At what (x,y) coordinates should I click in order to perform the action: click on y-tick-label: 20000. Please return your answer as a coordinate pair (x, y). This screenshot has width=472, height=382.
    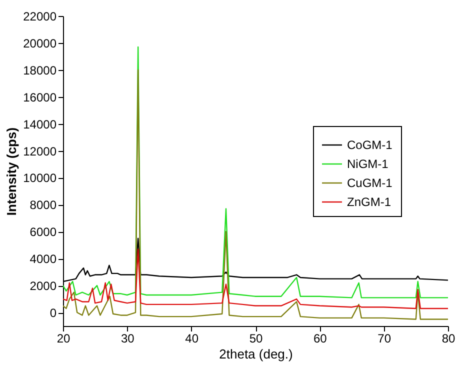
    Looking at the image, I should click on (40, 43).